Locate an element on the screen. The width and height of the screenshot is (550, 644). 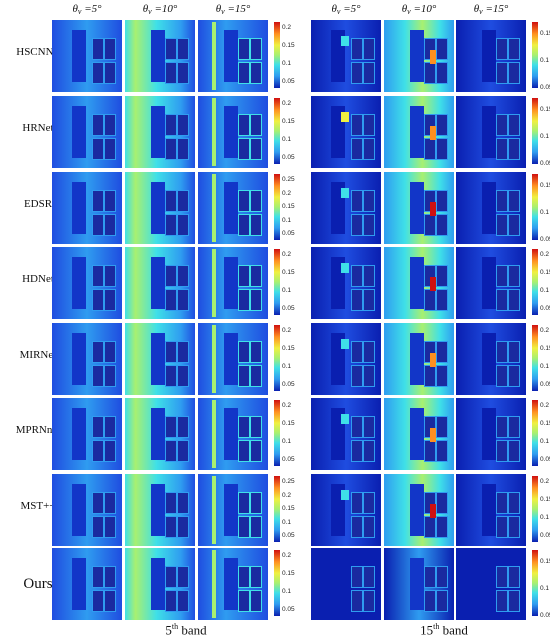
angle-value: =5° is located at coordinates (91, 9).